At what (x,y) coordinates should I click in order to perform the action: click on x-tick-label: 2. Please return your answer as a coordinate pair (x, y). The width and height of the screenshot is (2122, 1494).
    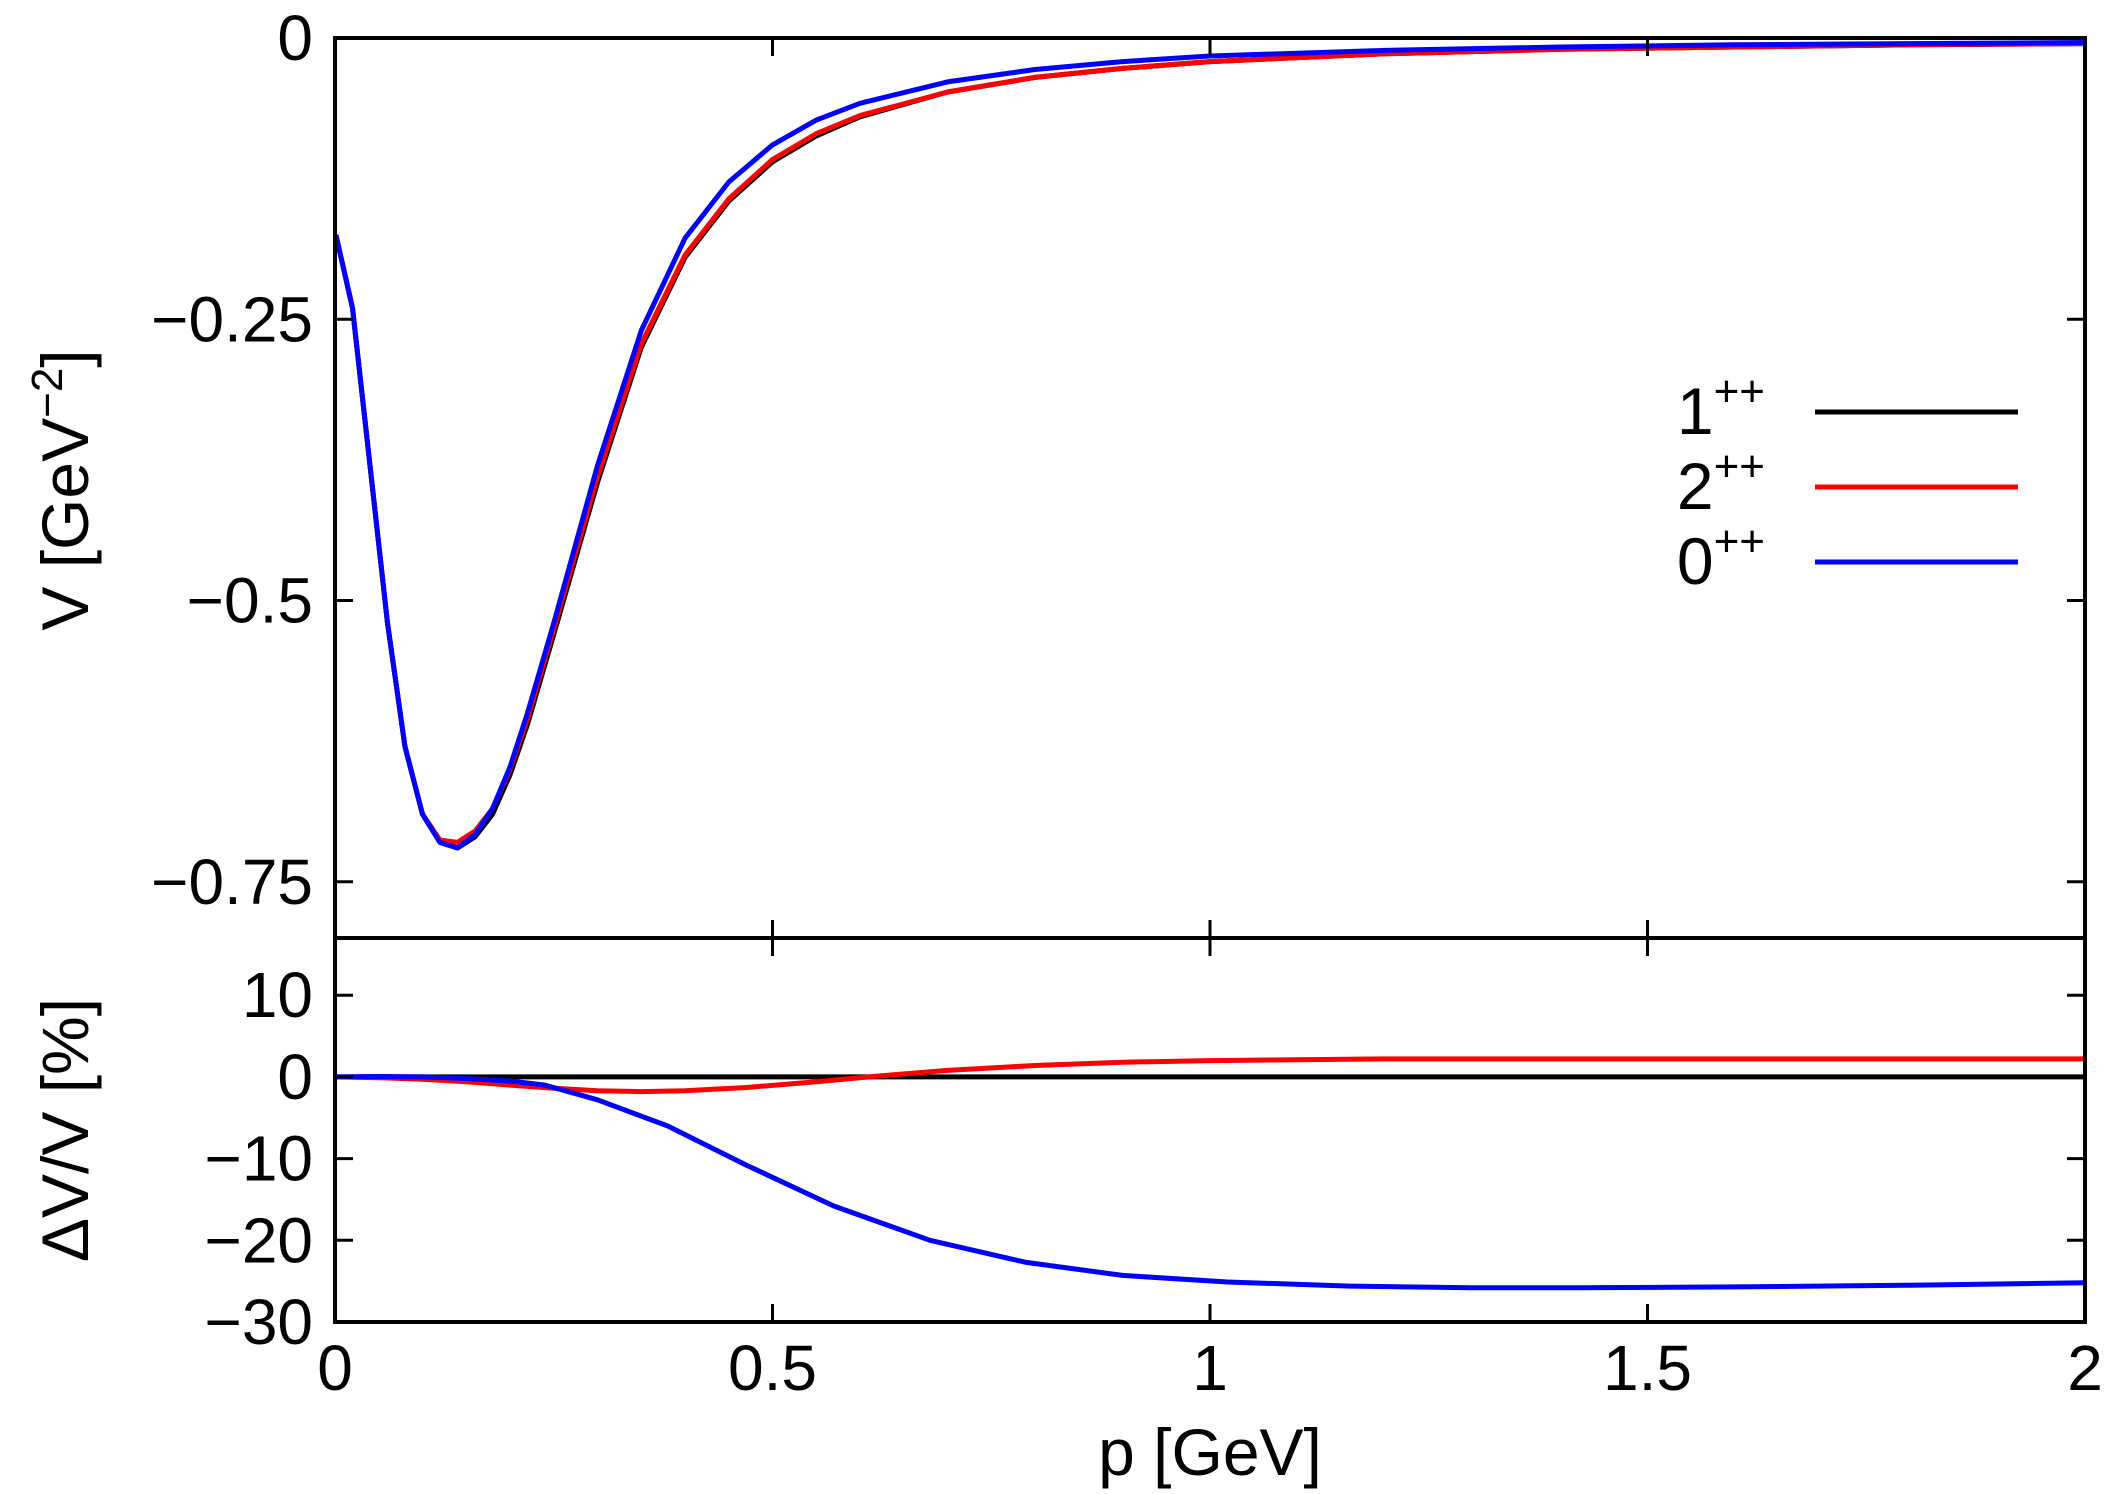
    Looking at the image, I should click on (2085, 1368).